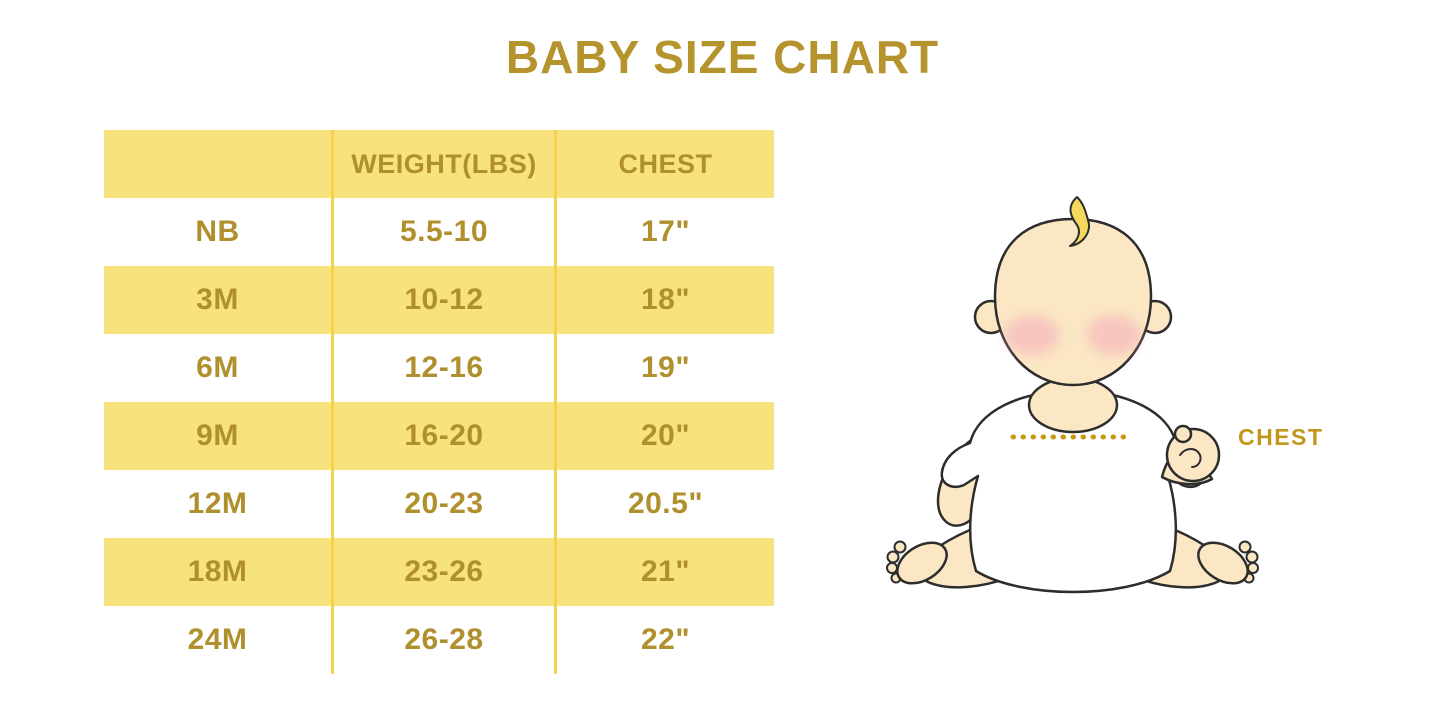 The height and width of the screenshot is (723, 1445). I want to click on table-row: 24M 26-28 22", so click(439, 640).